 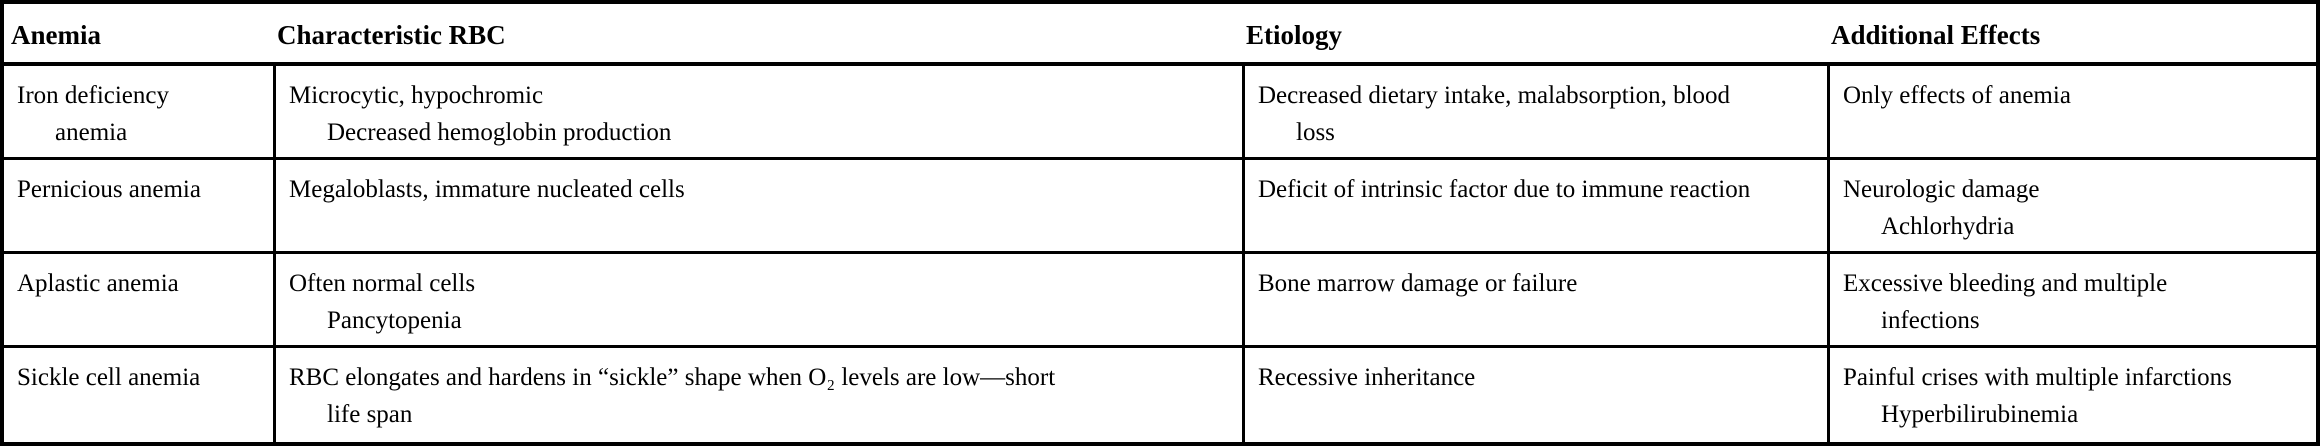 I want to click on cell-line-indented: loss, so click(x=1315, y=132).